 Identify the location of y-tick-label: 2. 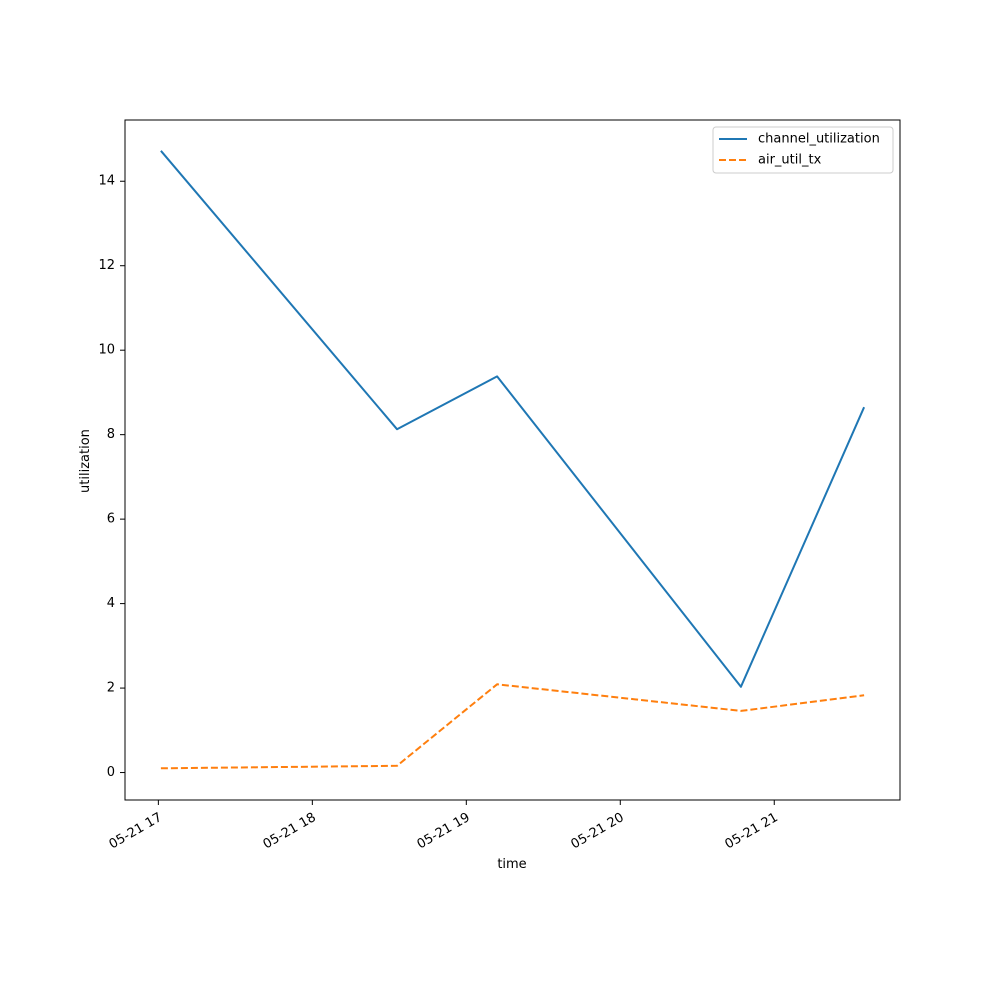
(111, 688).